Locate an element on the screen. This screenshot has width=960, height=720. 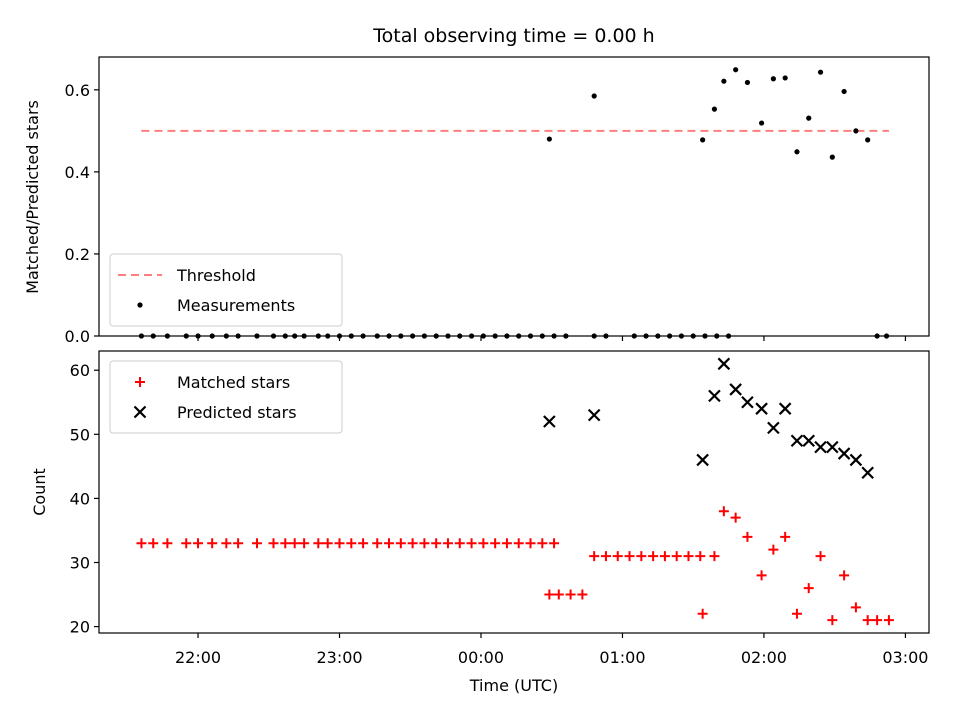
x-tick-label: 00:00 is located at coordinates (481, 657).